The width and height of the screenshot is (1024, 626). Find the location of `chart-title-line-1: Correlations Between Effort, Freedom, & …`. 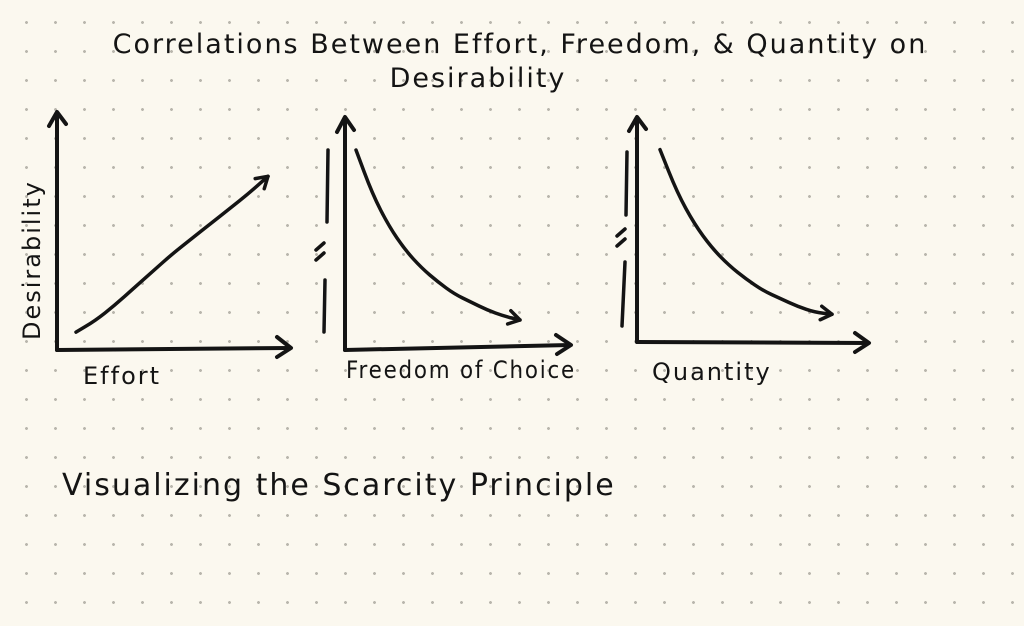

chart-title-line-1: Correlations Between Effort, Freedom, & … is located at coordinates (520, 44).